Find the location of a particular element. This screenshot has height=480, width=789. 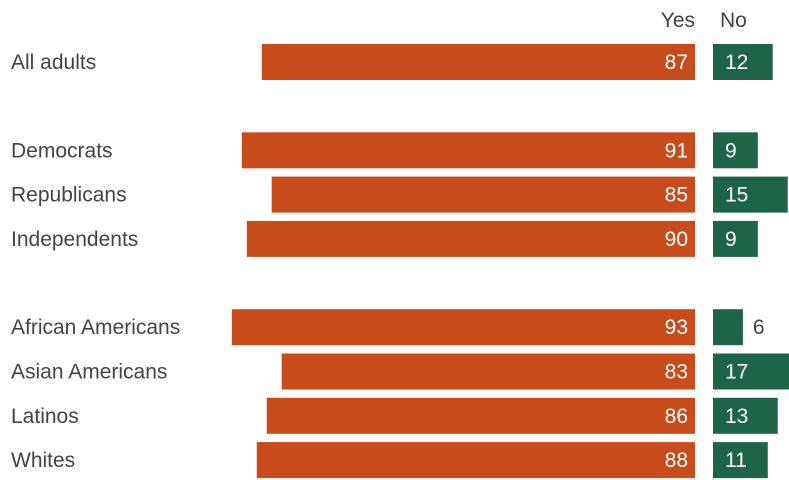

no-bar-all-adults is located at coordinates (743, 62).